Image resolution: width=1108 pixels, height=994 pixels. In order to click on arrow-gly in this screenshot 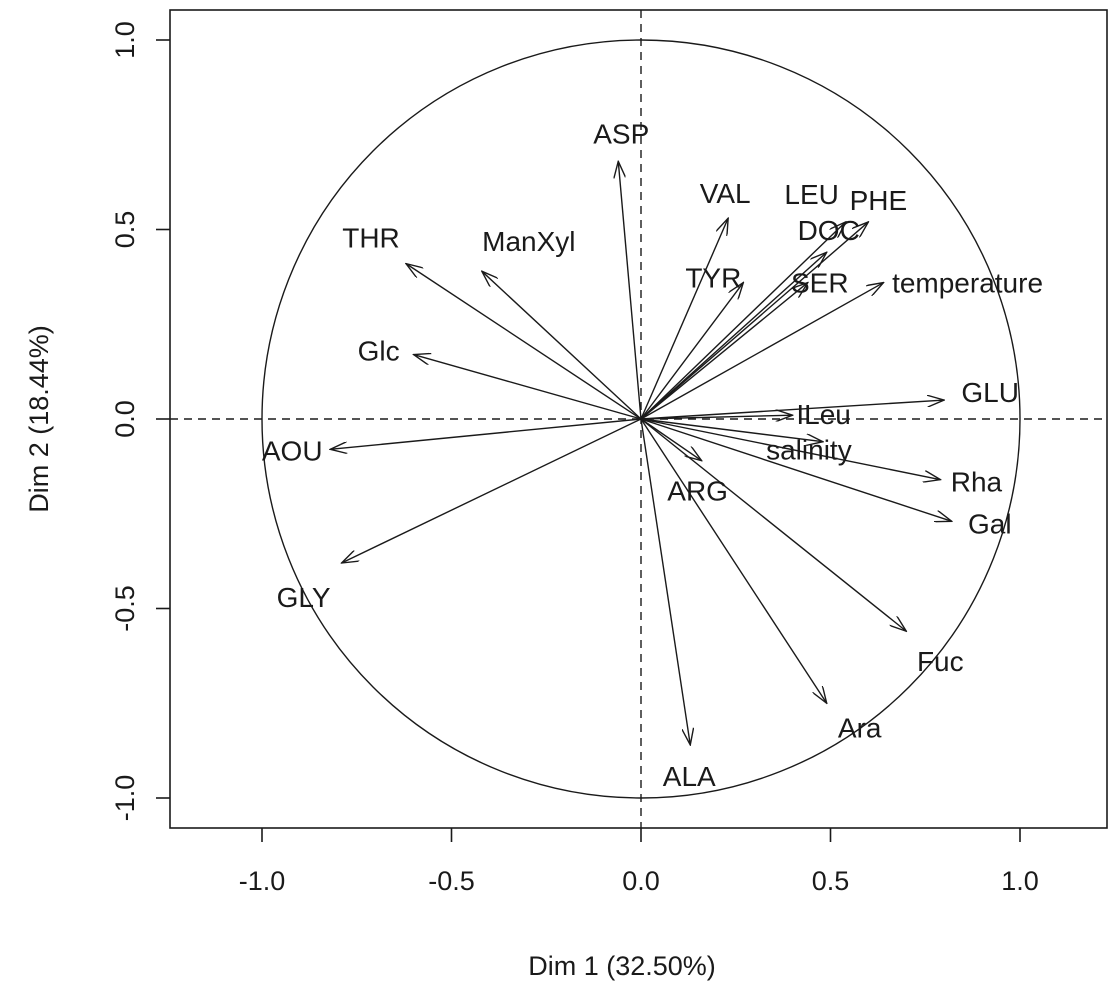, I will do `click(492, 490)`.